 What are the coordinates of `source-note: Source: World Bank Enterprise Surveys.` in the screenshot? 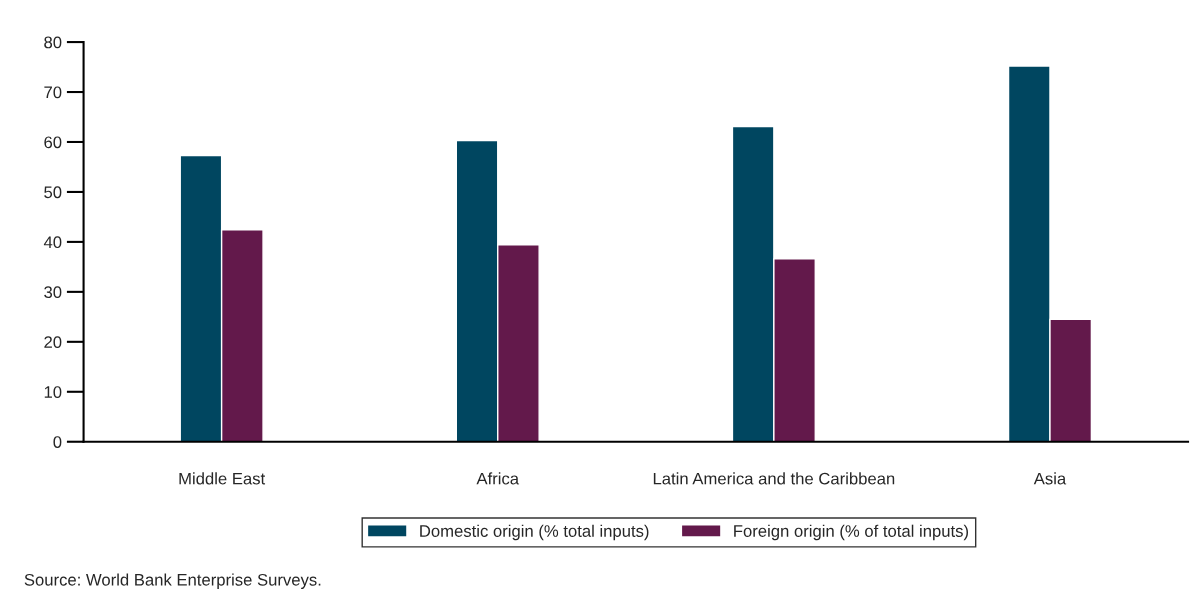 It's located at (172, 581).